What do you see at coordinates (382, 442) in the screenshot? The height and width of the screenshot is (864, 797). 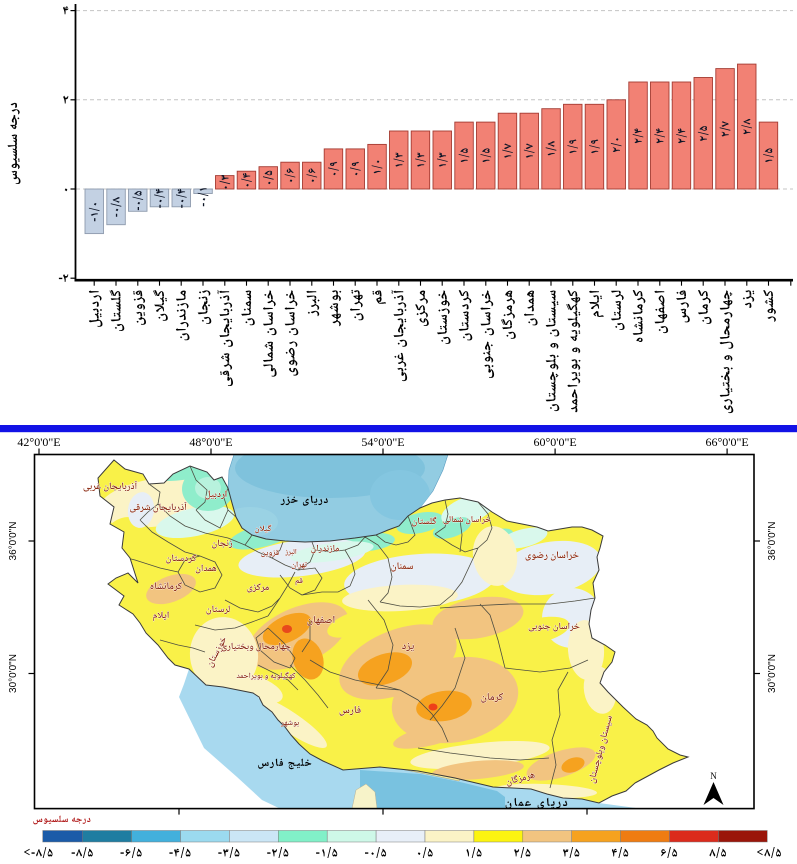 I see `svg-text: 54°0'0"E` at bounding box center [382, 442].